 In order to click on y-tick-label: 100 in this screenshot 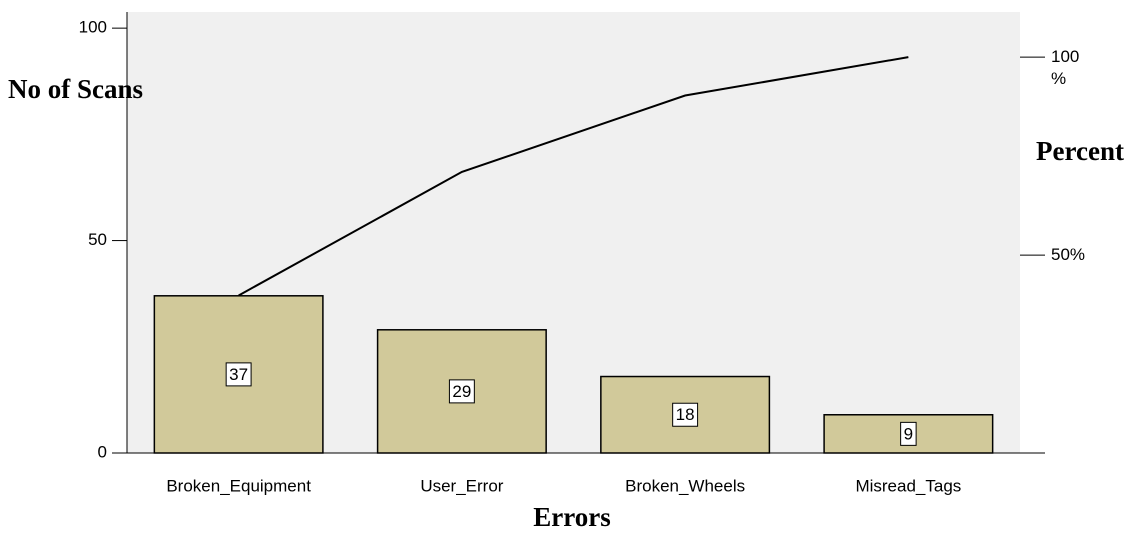, I will do `click(93, 27)`.